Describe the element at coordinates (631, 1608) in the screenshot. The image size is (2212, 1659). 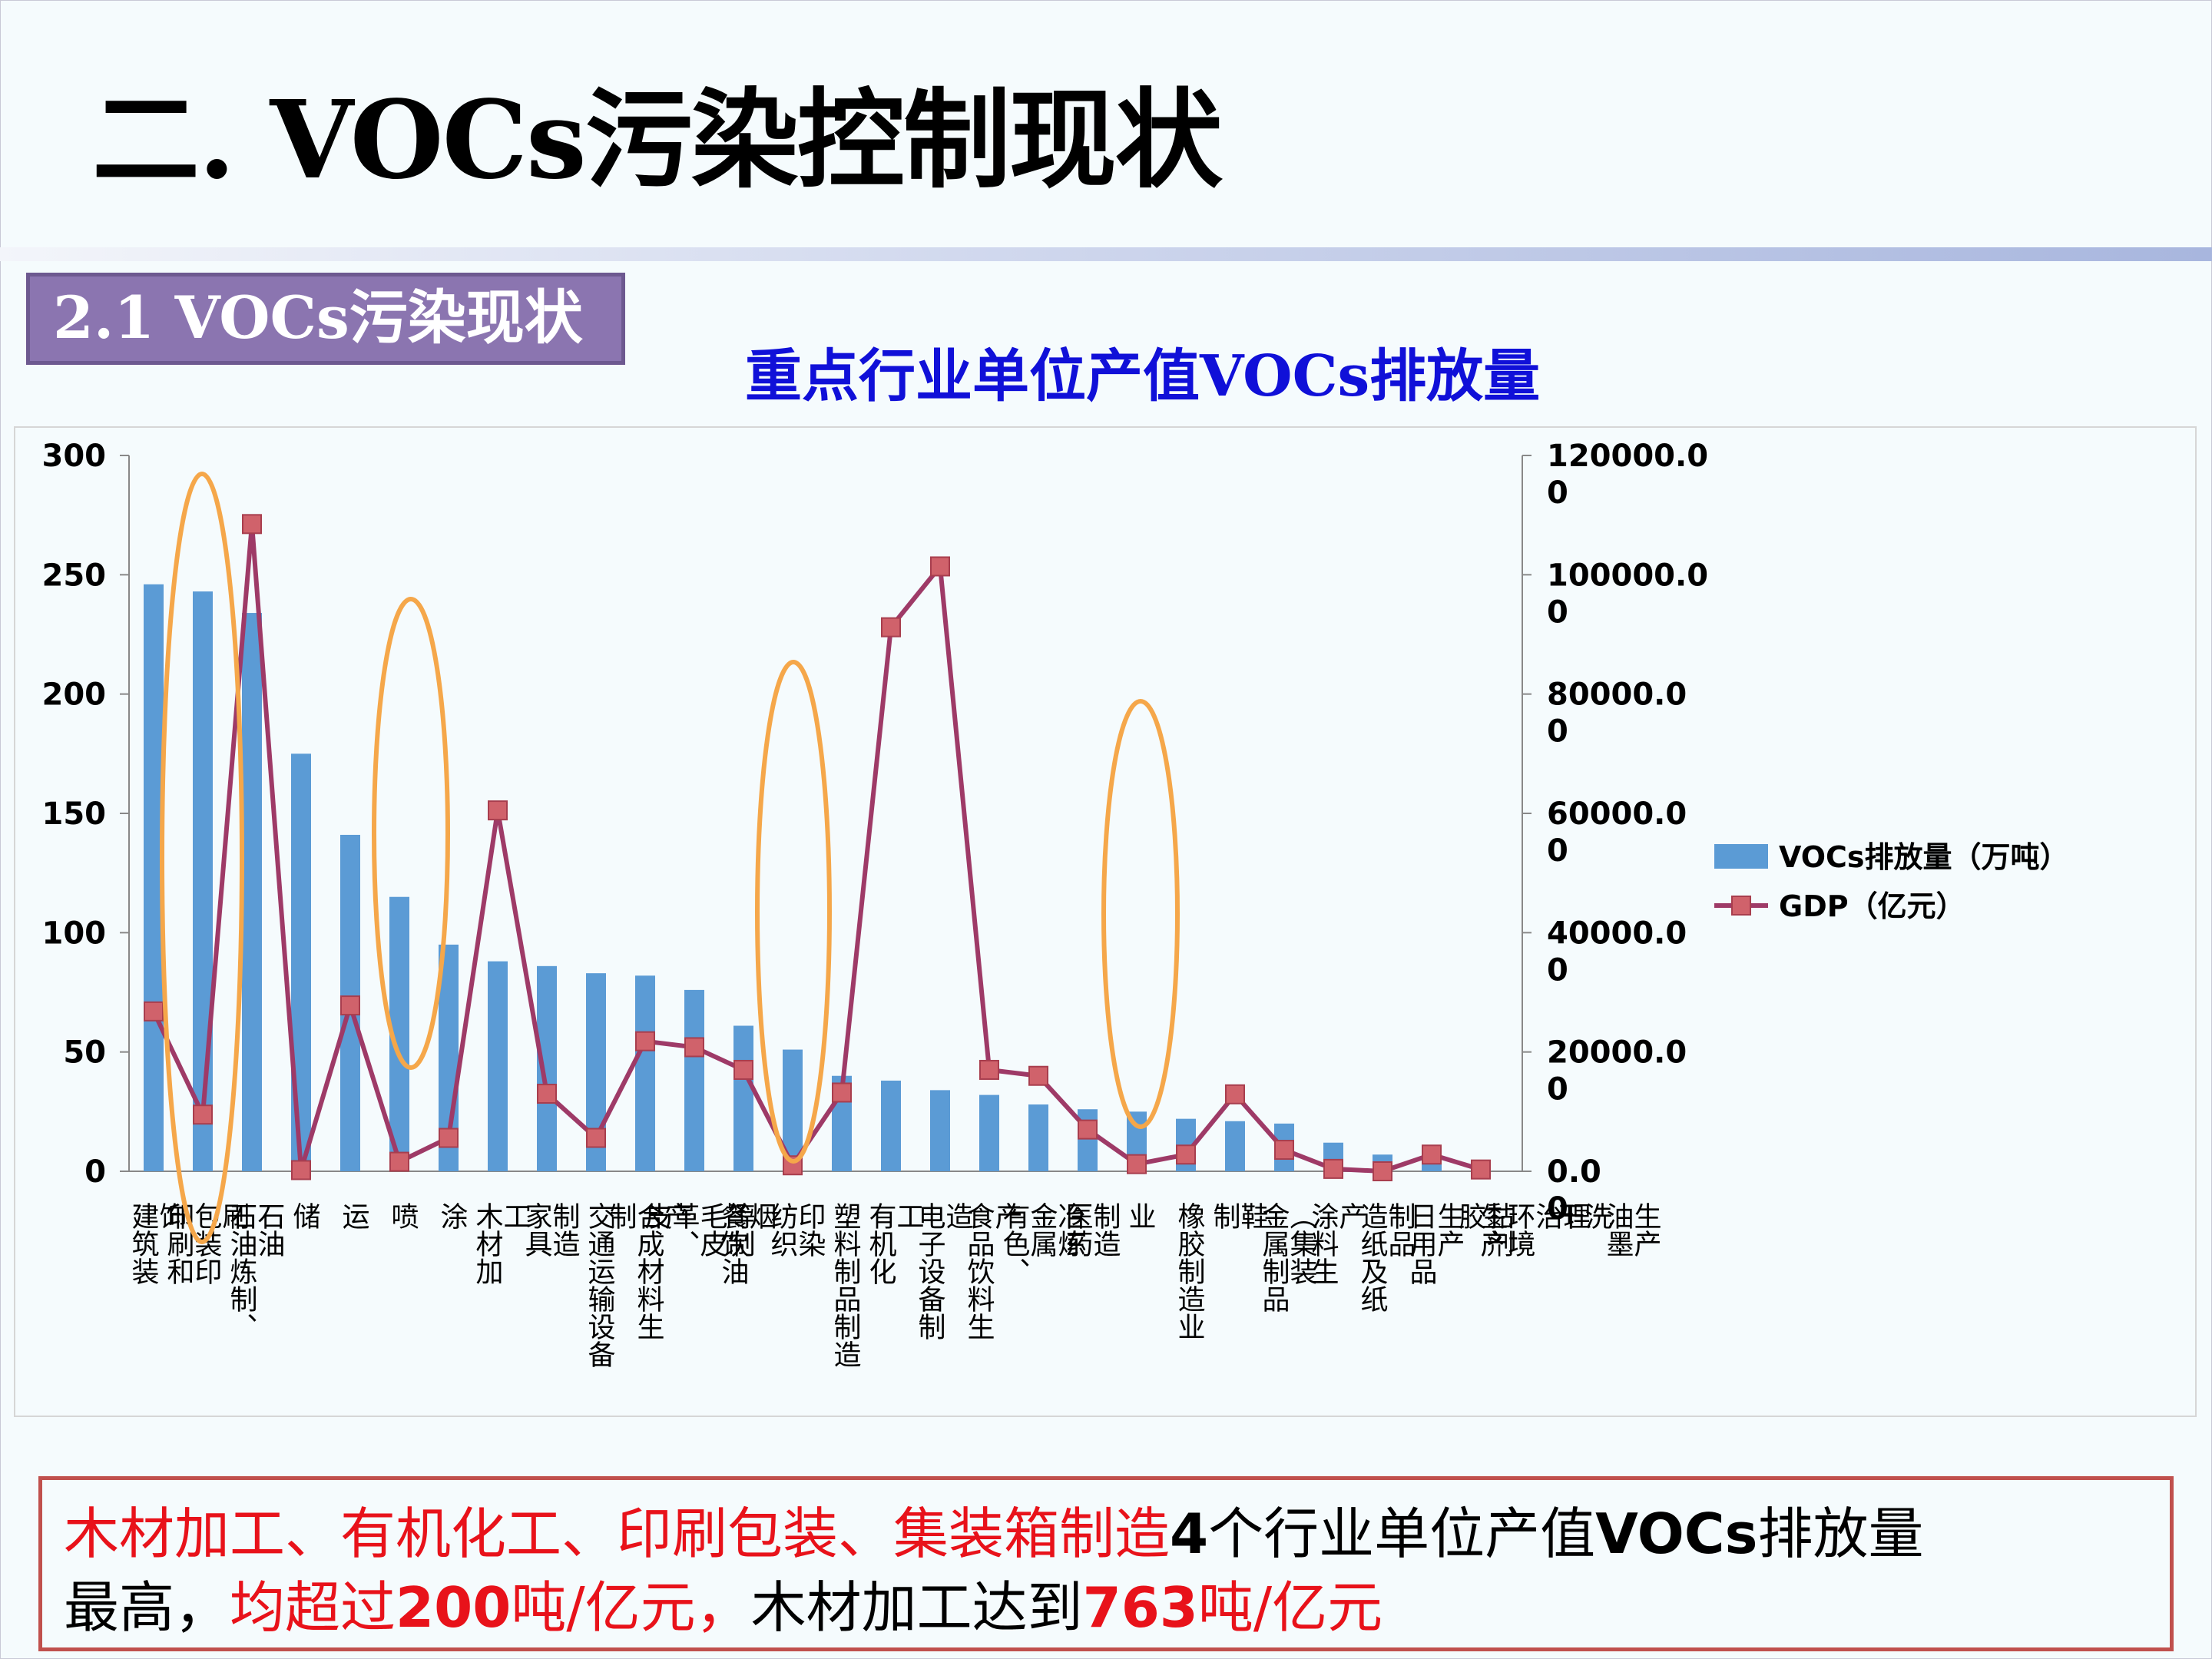
I see `conclusion-unit-a: 吨/亿元，` at that location.